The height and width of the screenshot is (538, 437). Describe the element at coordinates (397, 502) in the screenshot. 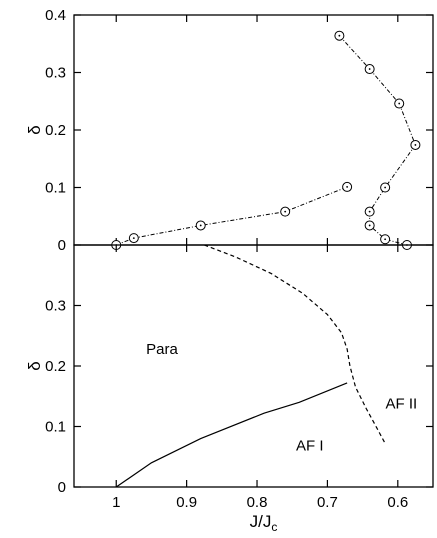

I see `bottom-x-tick-label: 0.6` at that location.